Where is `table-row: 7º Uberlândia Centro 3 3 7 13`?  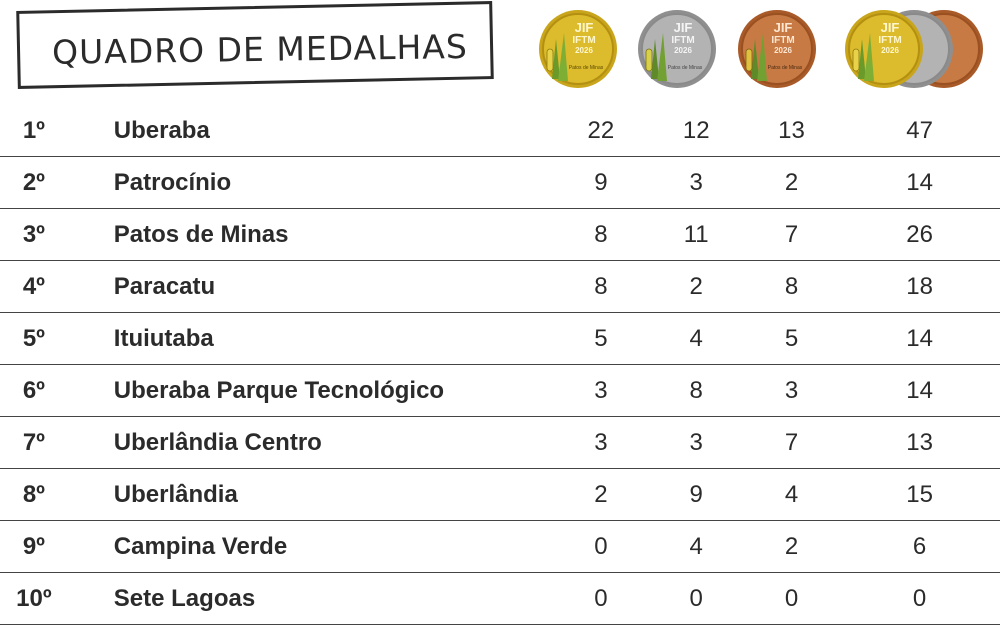
table-row: 7º Uberlândia Centro 3 3 7 13 is located at coordinates (500, 442).